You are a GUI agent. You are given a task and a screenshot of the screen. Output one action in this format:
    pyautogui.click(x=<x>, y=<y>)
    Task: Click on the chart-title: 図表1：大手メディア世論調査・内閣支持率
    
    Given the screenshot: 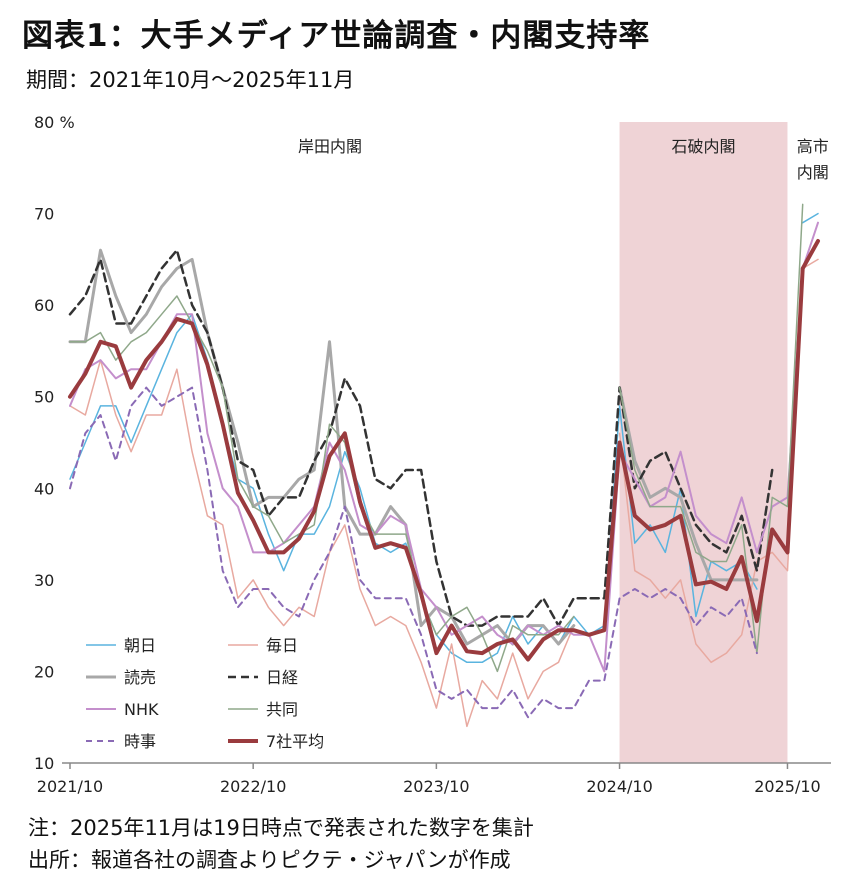 What is the action you would take?
    pyautogui.click(x=336, y=36)
    